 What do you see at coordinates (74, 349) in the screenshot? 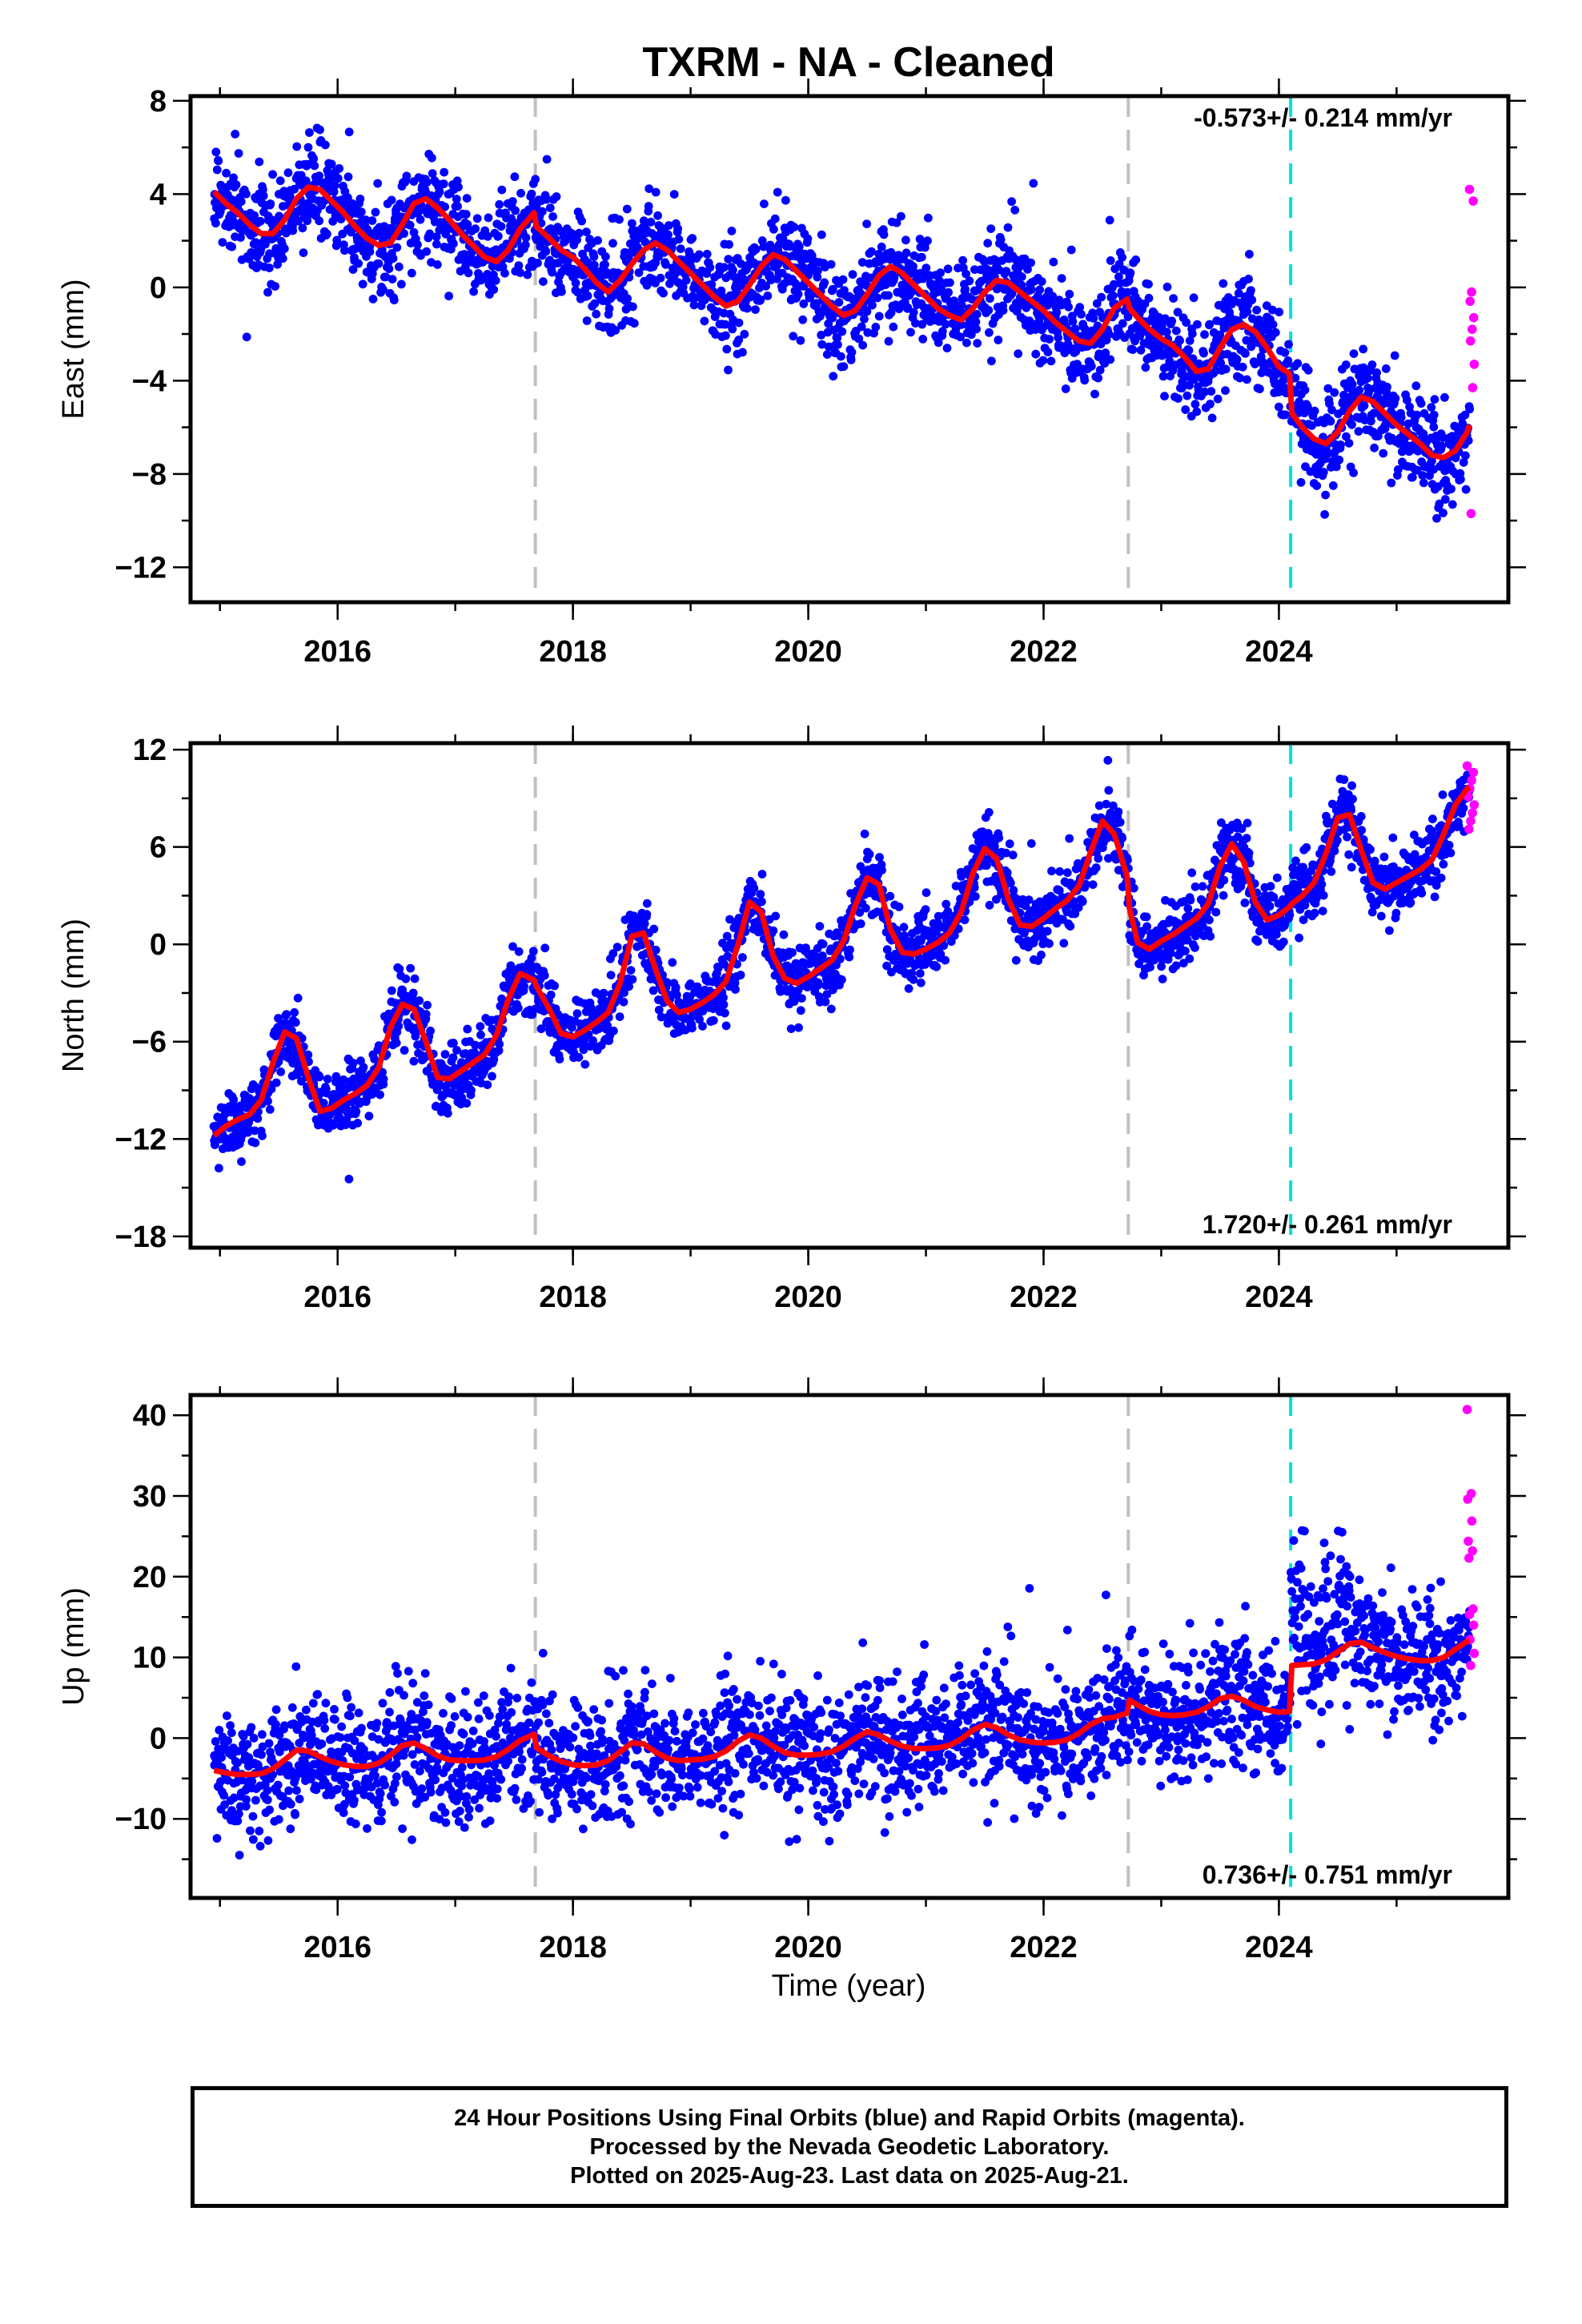
I see `y-axis-label: East (mm)` at bounding box center [74, 349].